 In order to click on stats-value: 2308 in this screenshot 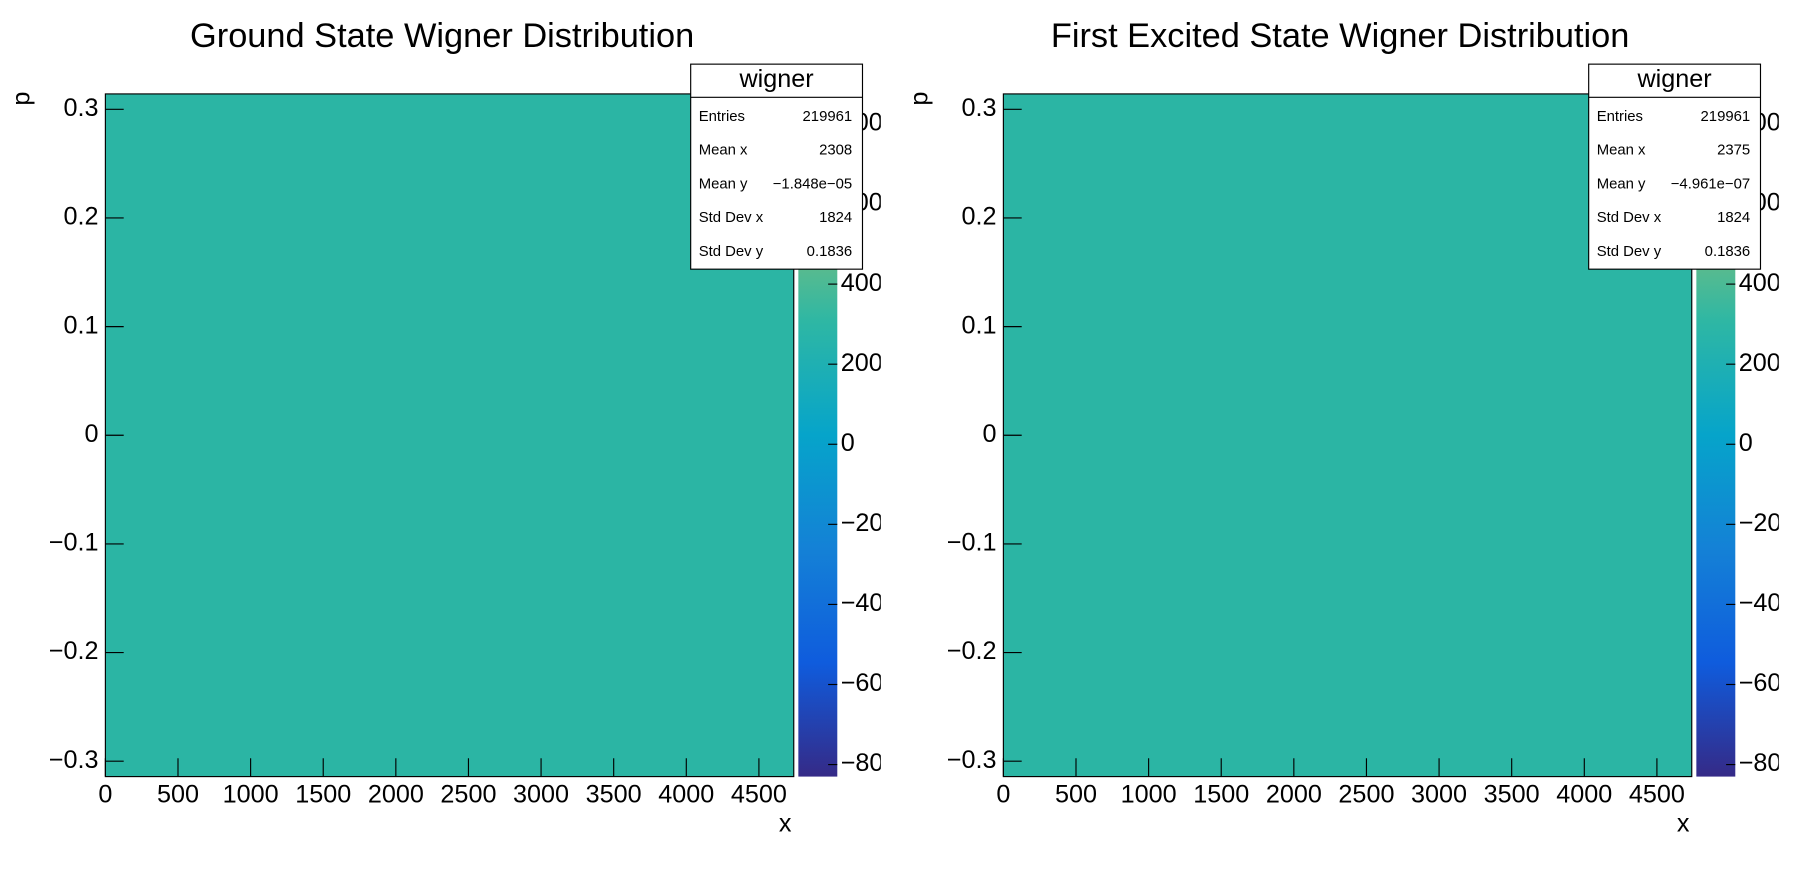, I will do `click(835, 151)`.